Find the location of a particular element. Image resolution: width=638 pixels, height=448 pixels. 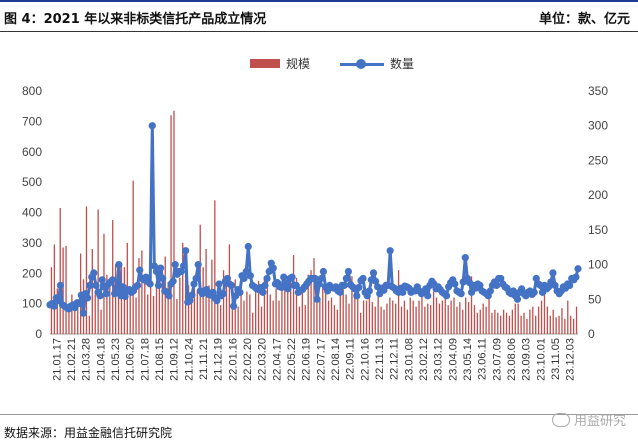

header-rule is located at coordinates (319, 31).